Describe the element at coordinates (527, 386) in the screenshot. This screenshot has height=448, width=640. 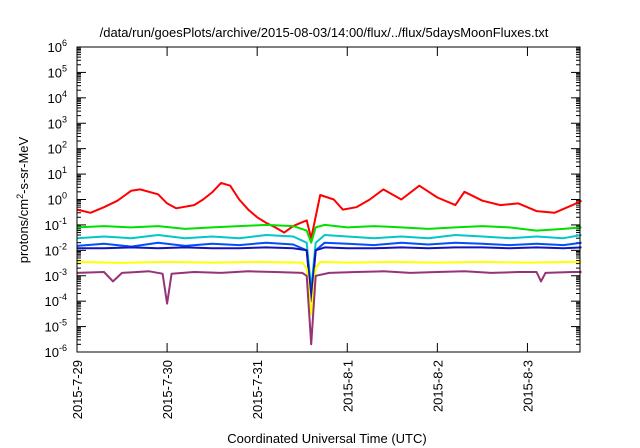
I see `x-tick-label: 2015-8-3` at that location.